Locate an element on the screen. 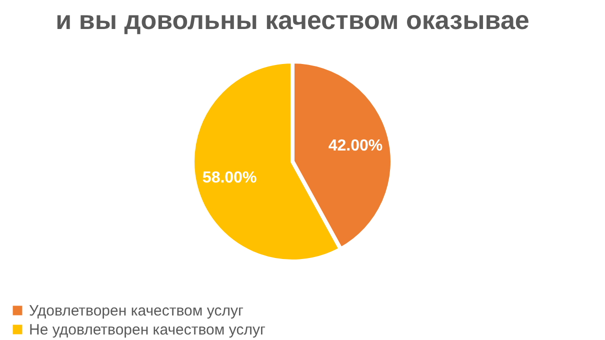 The width and height of the screenshot is (605, 340). legend-label: Удовлетворен качеством услуг is located at coordinates (136, 311).